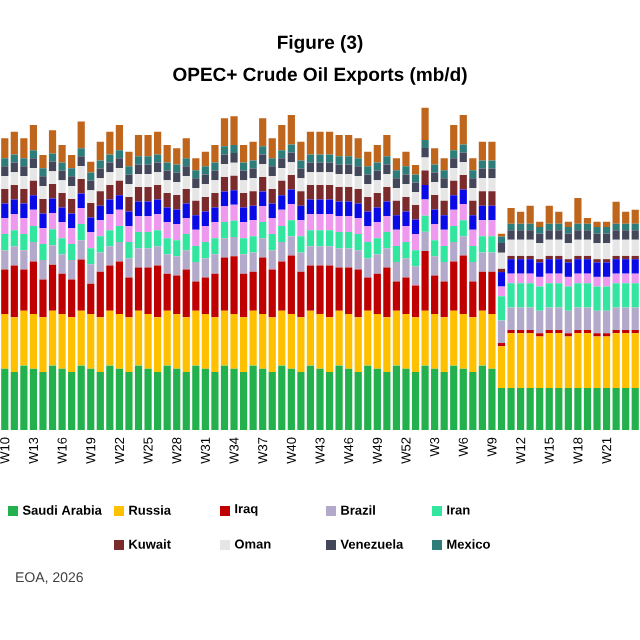  I want to click on chart-subtitle: OPEC+ Crude Oil Exports (mb/d), so click(320, 76).